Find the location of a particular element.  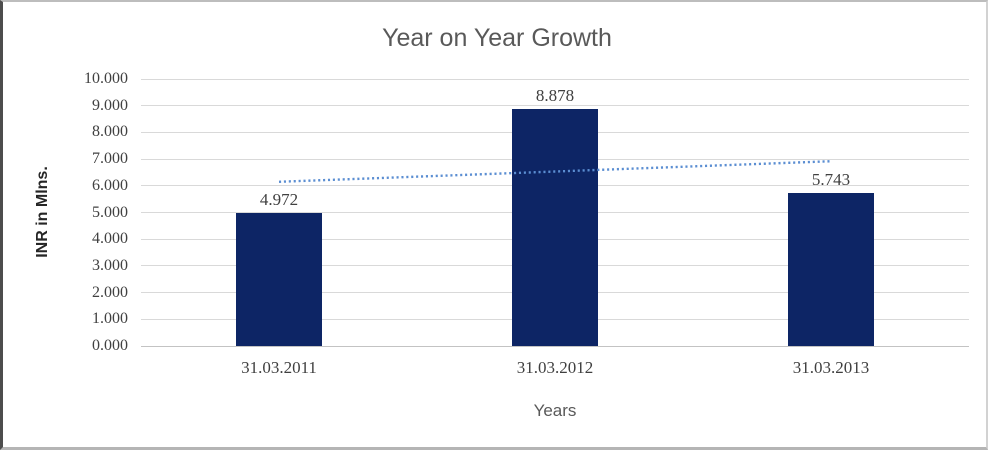

bar-data-label: 8.878 is located at coordinates (555, 95).